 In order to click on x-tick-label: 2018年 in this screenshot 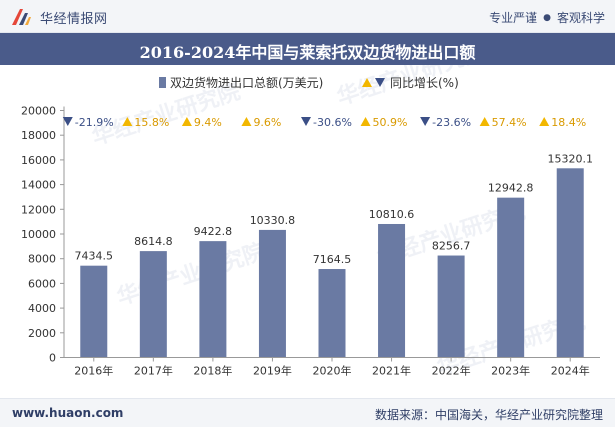, I will do `click(212, 371)`.